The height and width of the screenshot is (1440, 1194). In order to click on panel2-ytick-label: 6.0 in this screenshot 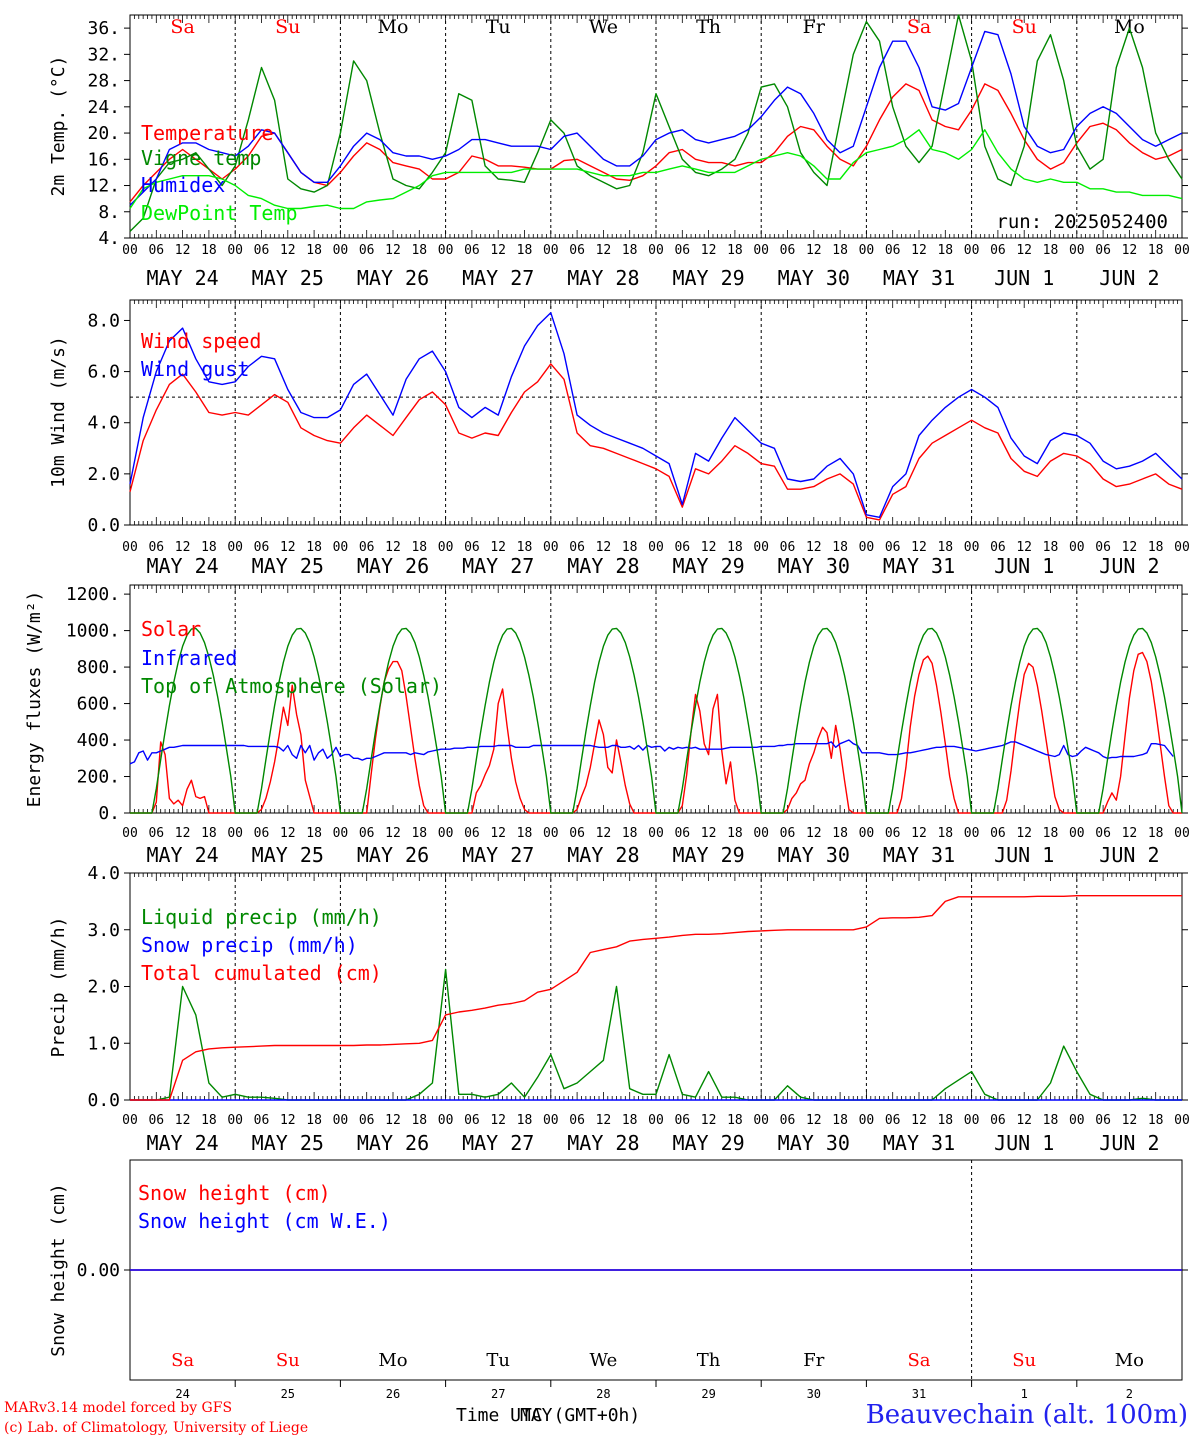, I will do `click(103, 372)`.